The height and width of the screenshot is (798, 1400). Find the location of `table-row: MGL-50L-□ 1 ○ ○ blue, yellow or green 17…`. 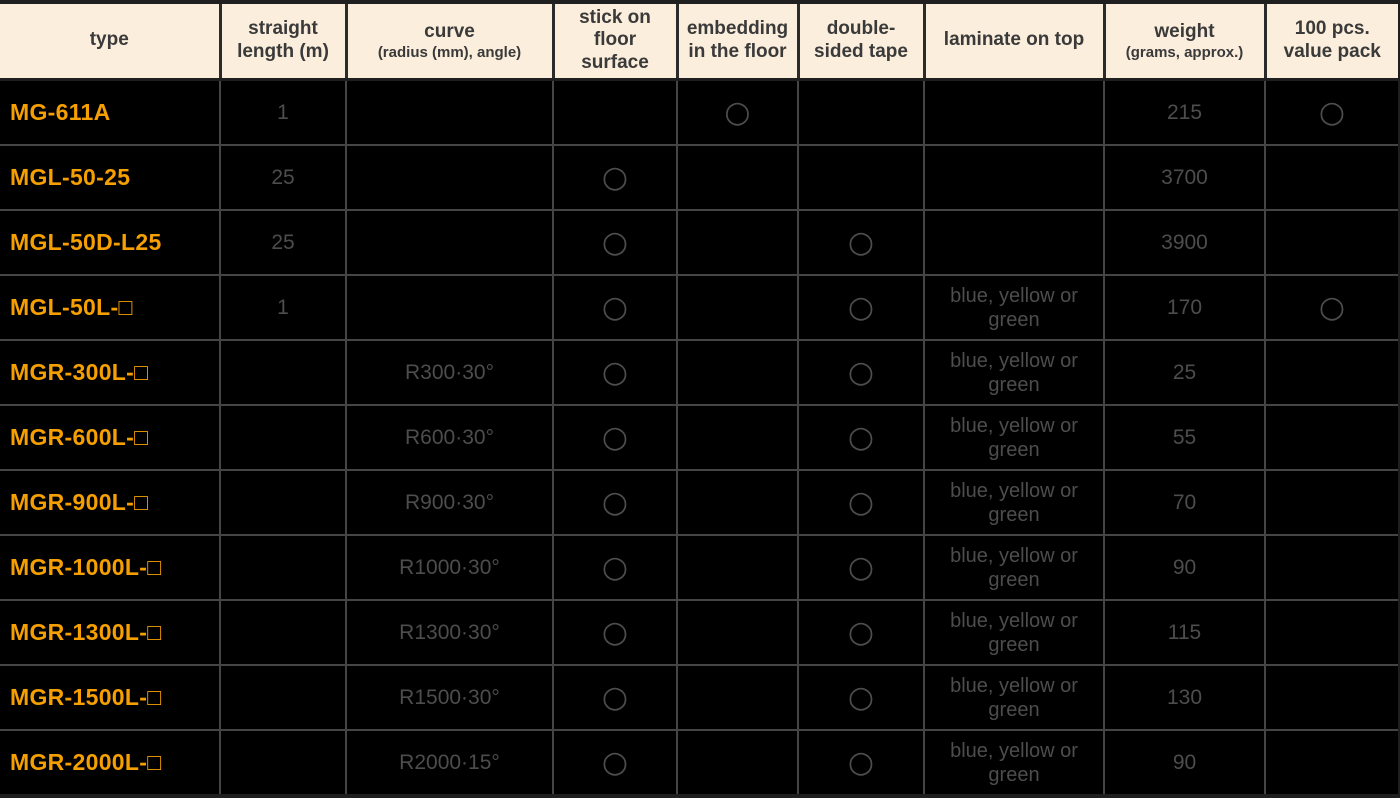

table-row: MGL-50L-□ 1 ○ ○ blue, yellow or green 17… is located at coordinates (700, 307).